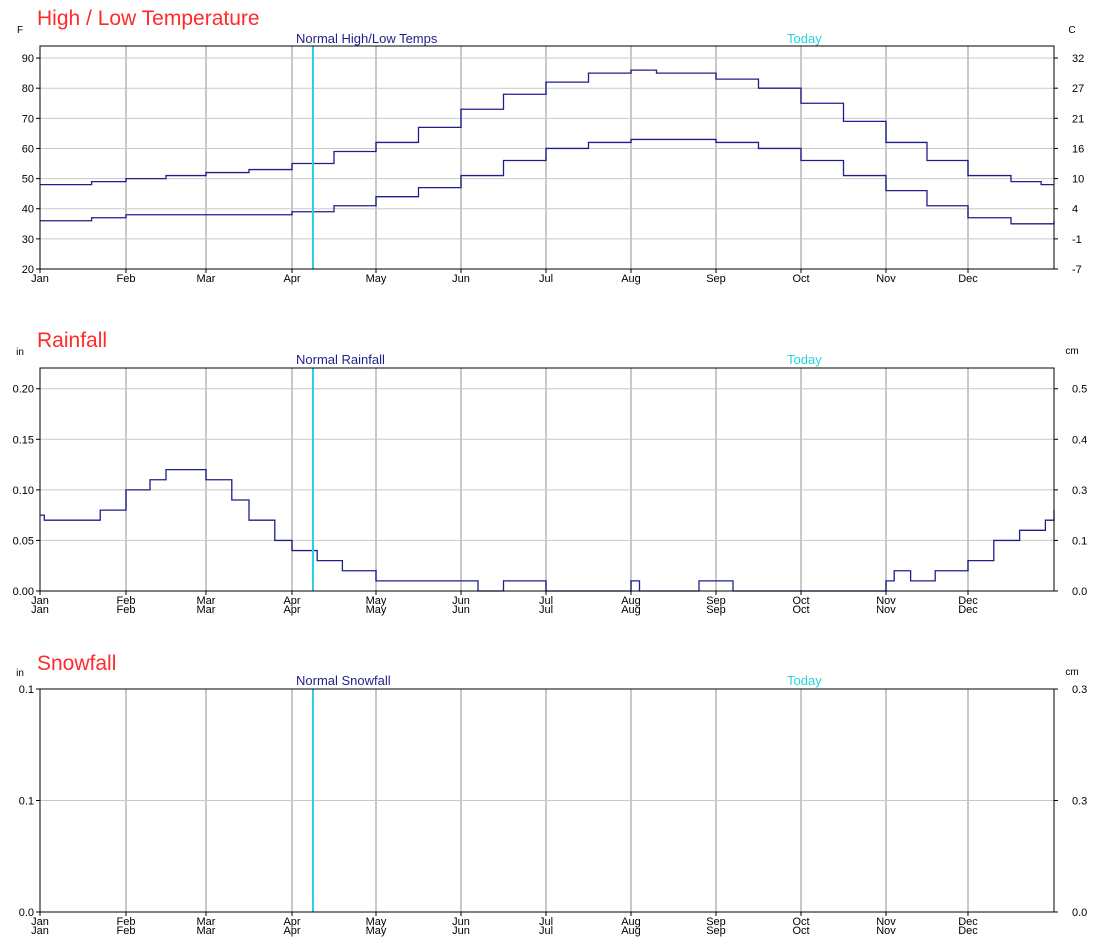  Describe the element at coordinates (1078, 59) in the screenshot. I see `right-tick-label: 32` at that location.